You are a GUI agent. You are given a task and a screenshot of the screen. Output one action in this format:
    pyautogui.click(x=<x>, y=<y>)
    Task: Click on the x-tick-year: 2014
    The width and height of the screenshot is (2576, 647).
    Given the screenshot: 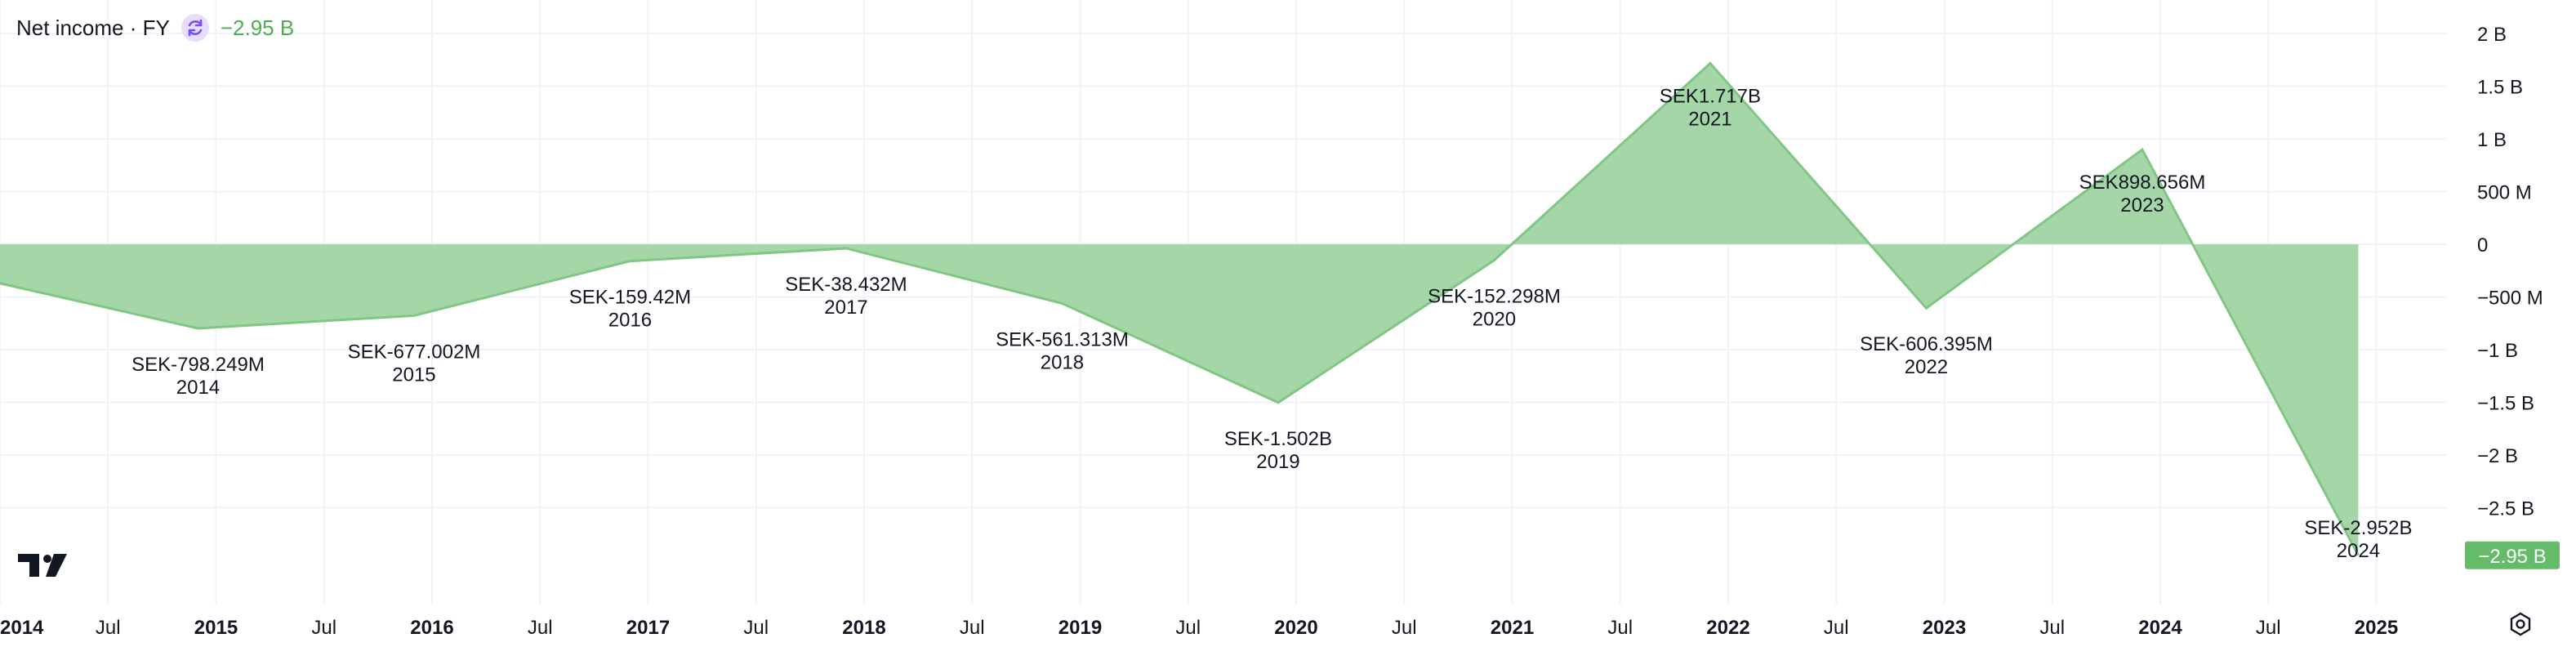 What is the action you would take?
    pyautogui.click(x=22, y=628)
    